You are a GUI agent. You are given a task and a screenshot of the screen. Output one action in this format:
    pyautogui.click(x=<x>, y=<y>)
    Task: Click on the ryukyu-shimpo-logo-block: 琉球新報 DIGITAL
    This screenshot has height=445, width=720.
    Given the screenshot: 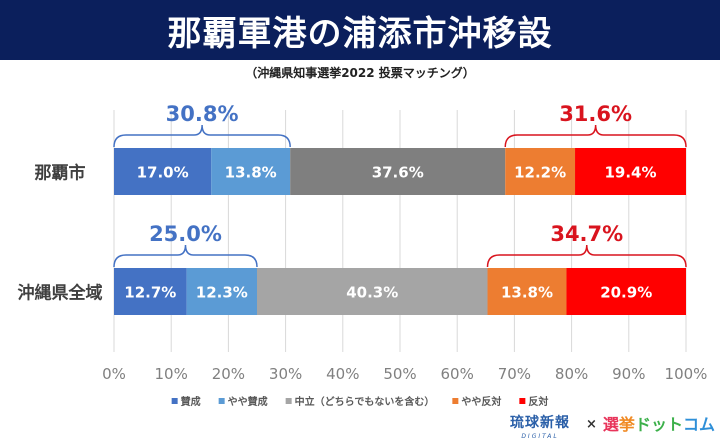 What is the action you would take?
    pyautogui.click(x=540, y=428)
    